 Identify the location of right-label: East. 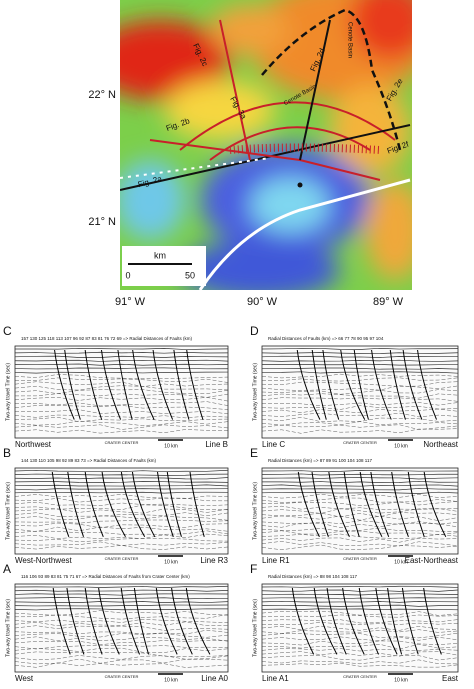
(450, 678).